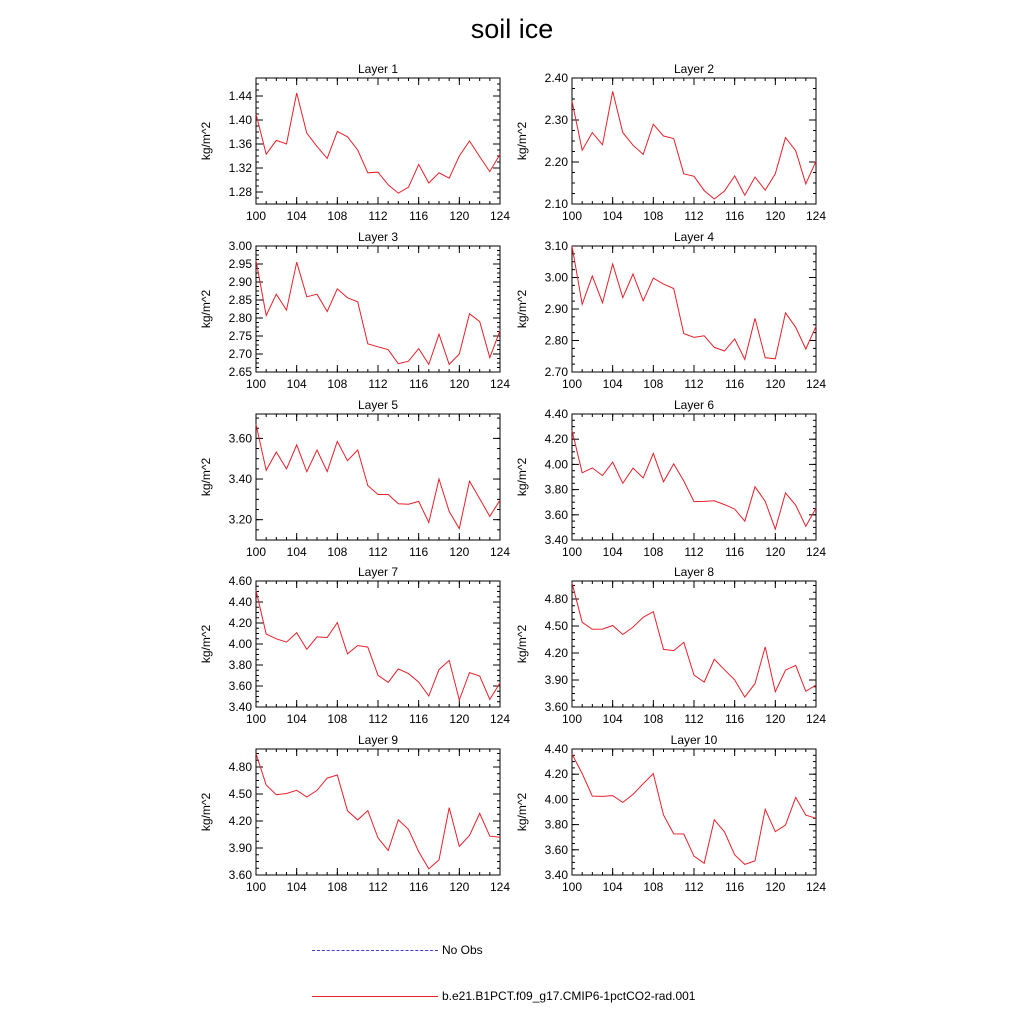 The width and height of the screenshot is (1024, 1024). What do you see at coordinates (241, 707) in the screenshot?
I see `layer-7-y-tick-label: 3.40` at bounding box center [241, 707].